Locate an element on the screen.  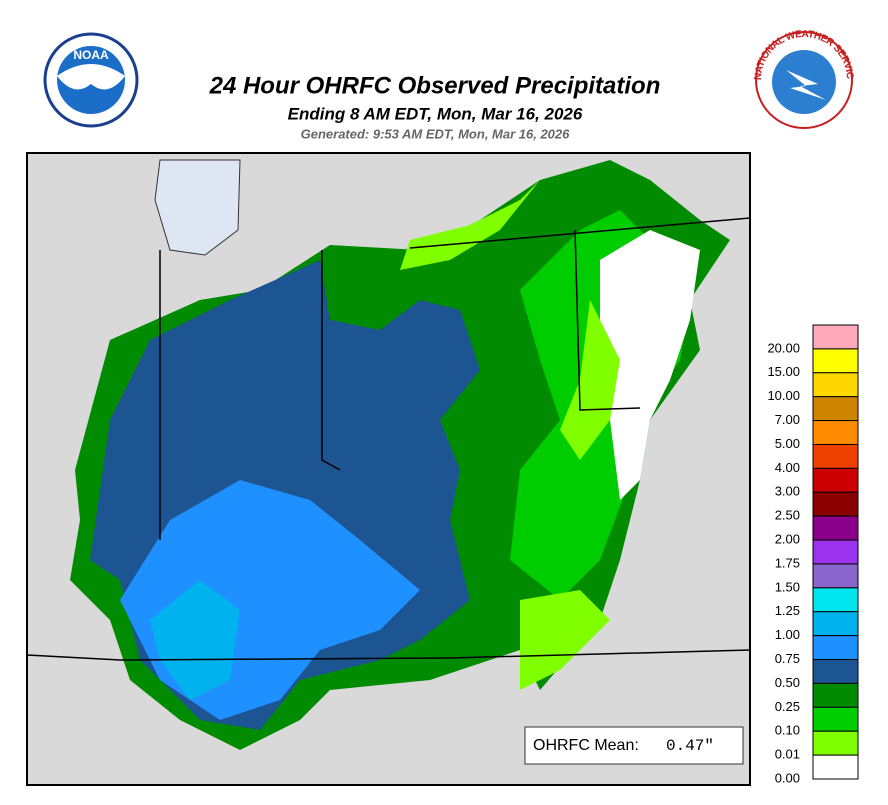
subtitle: Ending 8 AM EDT, Mon, Mar 16, 2026 is located at coordinates (435, 113).